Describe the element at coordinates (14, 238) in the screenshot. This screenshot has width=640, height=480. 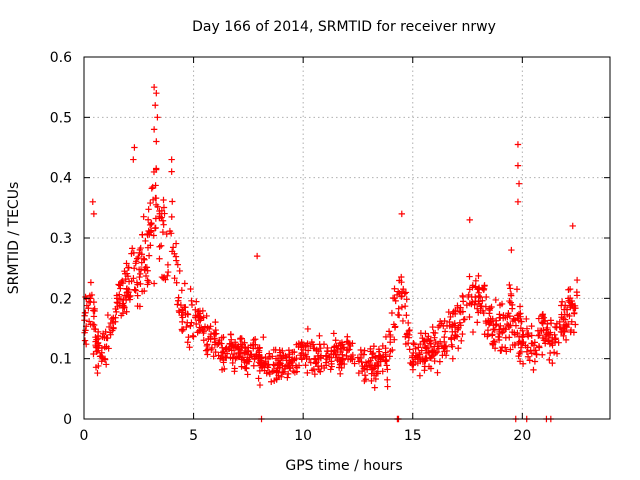
I see `y-axis-label: SRMTID / TECUs` at that location.